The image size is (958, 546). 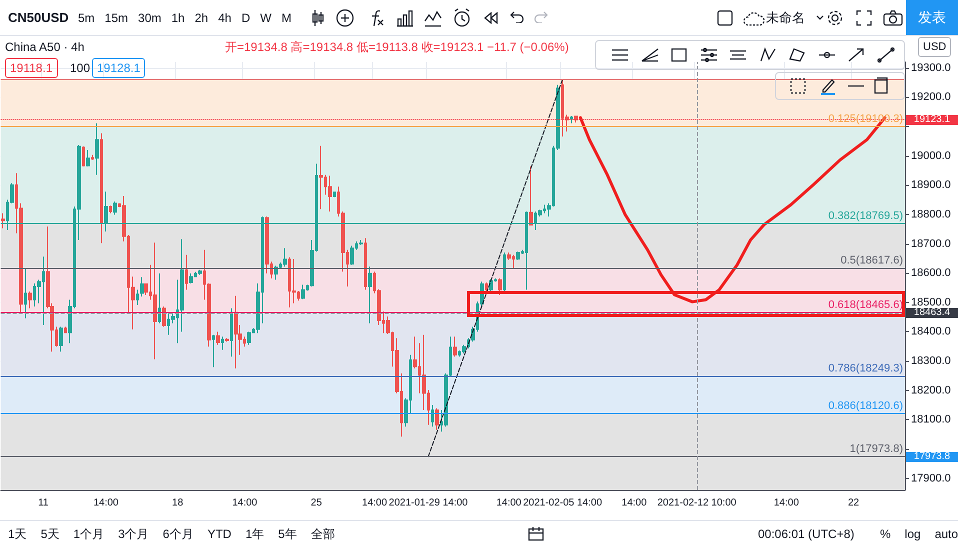 I want to click on text: 5m 15m 30m 1h 2h 4h D W M, so click(x=185, y=18).